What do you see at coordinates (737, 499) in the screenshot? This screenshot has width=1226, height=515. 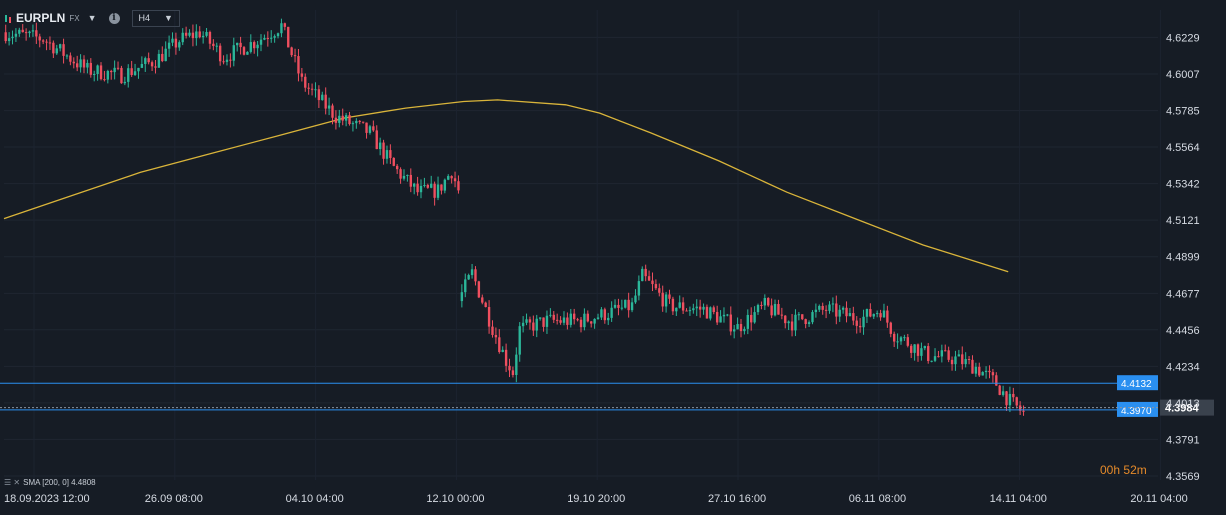 I see `x-tick-label: 27.10 16:00` at bounding box center [737, 499].